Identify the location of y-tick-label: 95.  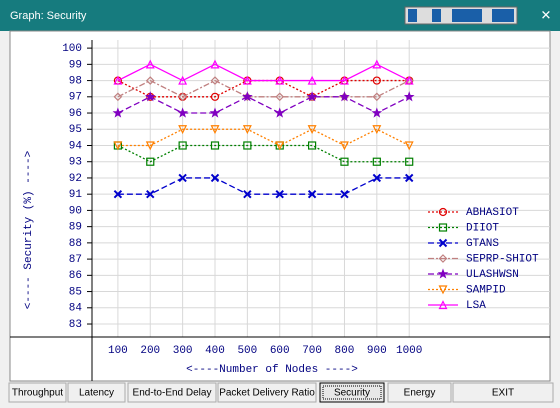
(75, 130).